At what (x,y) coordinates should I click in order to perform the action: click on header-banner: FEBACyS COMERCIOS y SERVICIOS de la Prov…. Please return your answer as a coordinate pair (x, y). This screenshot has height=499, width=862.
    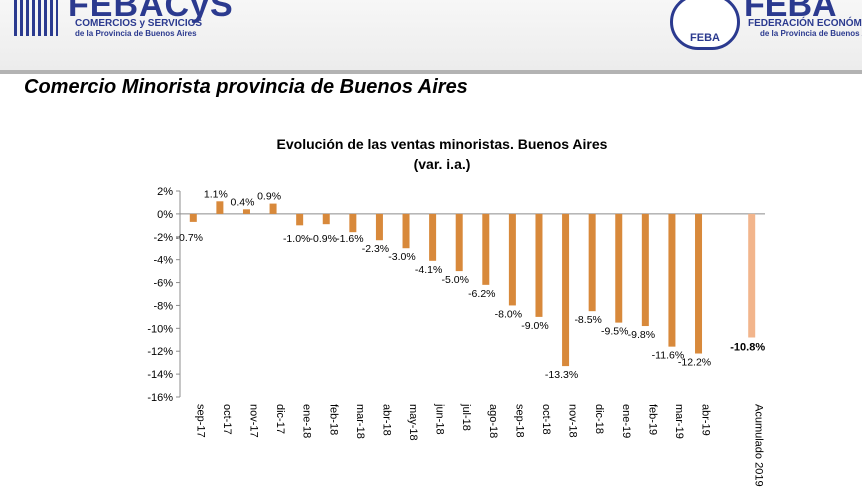
    Looking at the image, I should click on (431, 35).